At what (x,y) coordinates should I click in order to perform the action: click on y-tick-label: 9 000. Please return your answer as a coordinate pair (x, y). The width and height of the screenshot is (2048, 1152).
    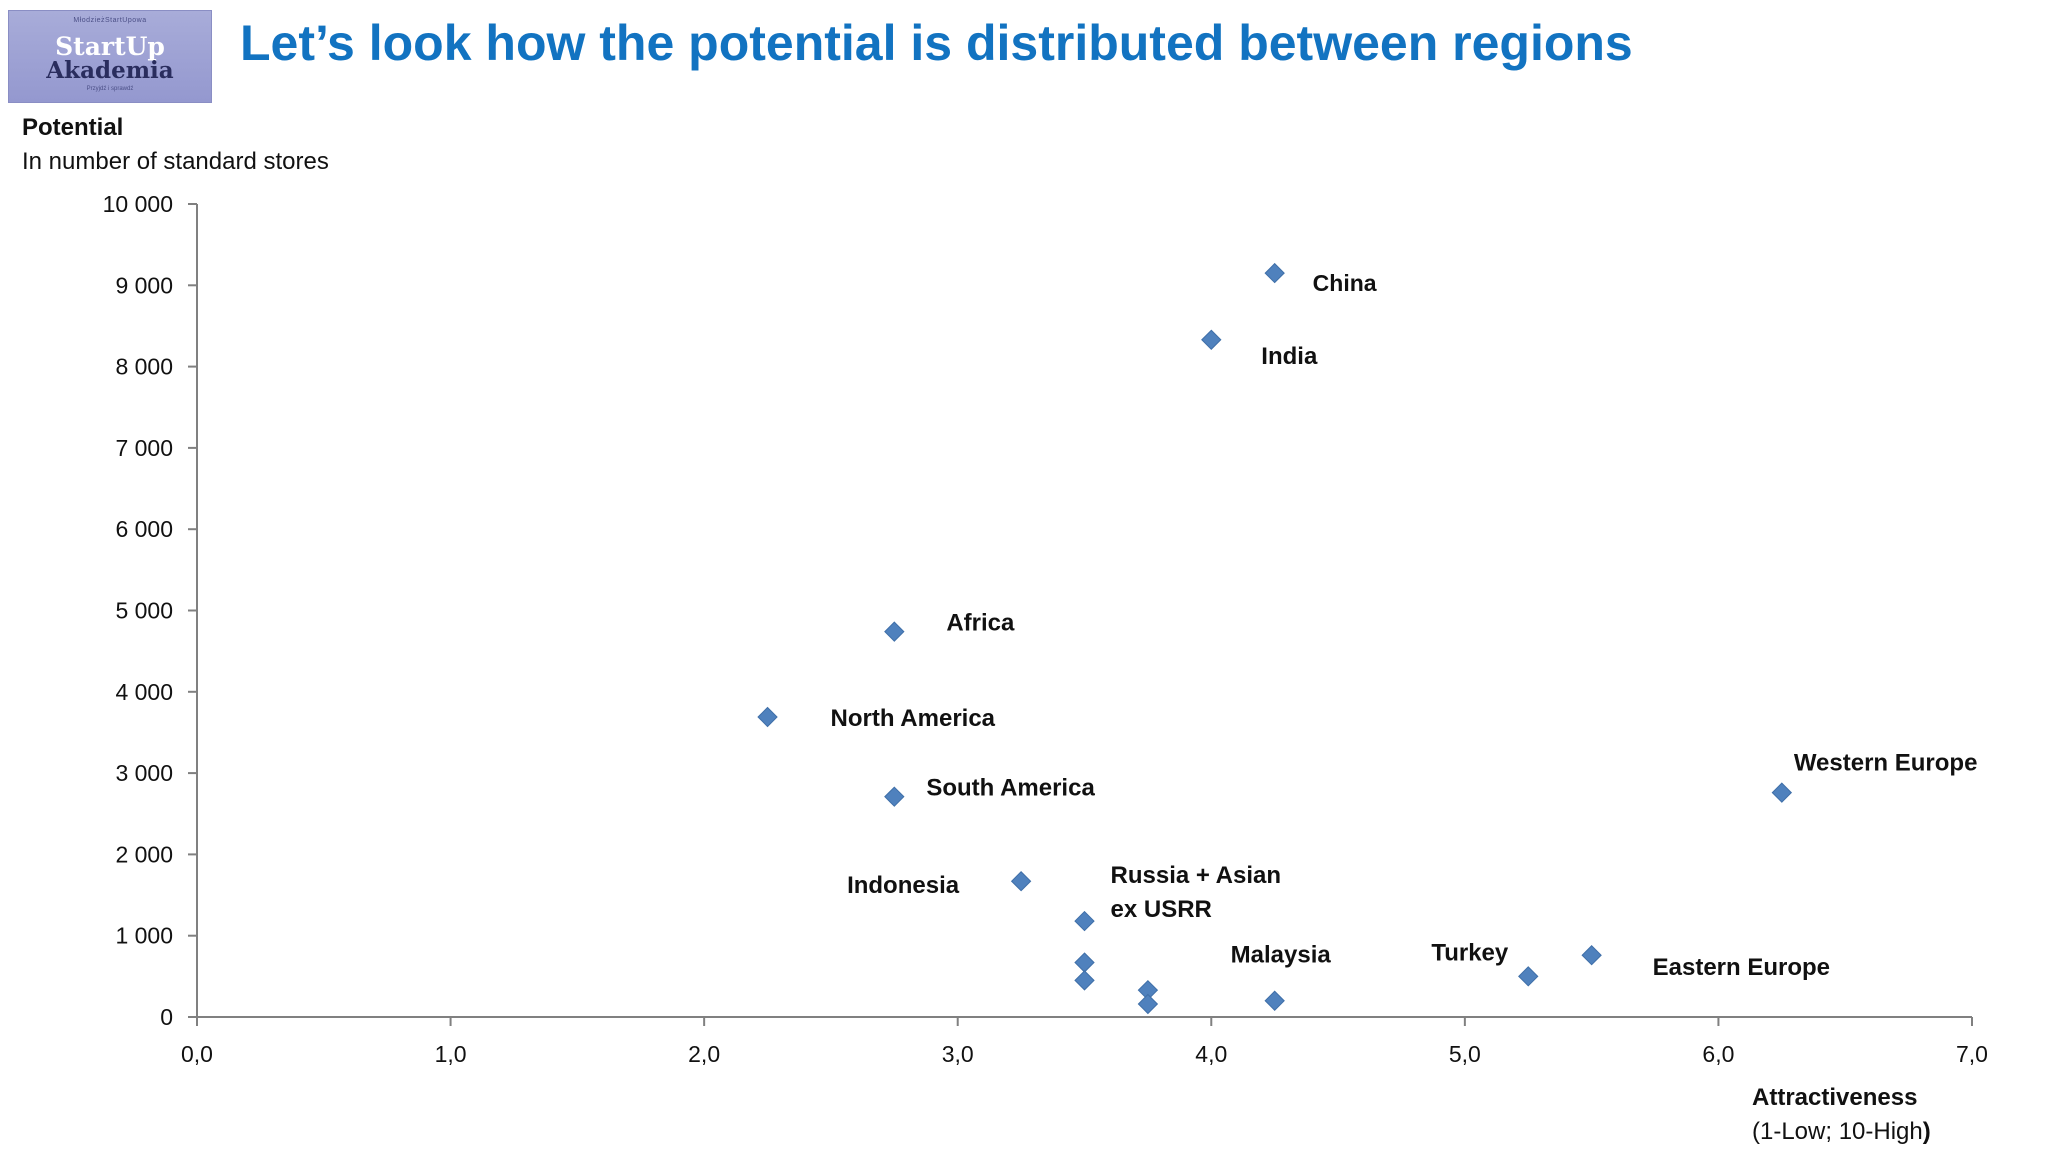
    Looking at the image, I should click on (144, 285).